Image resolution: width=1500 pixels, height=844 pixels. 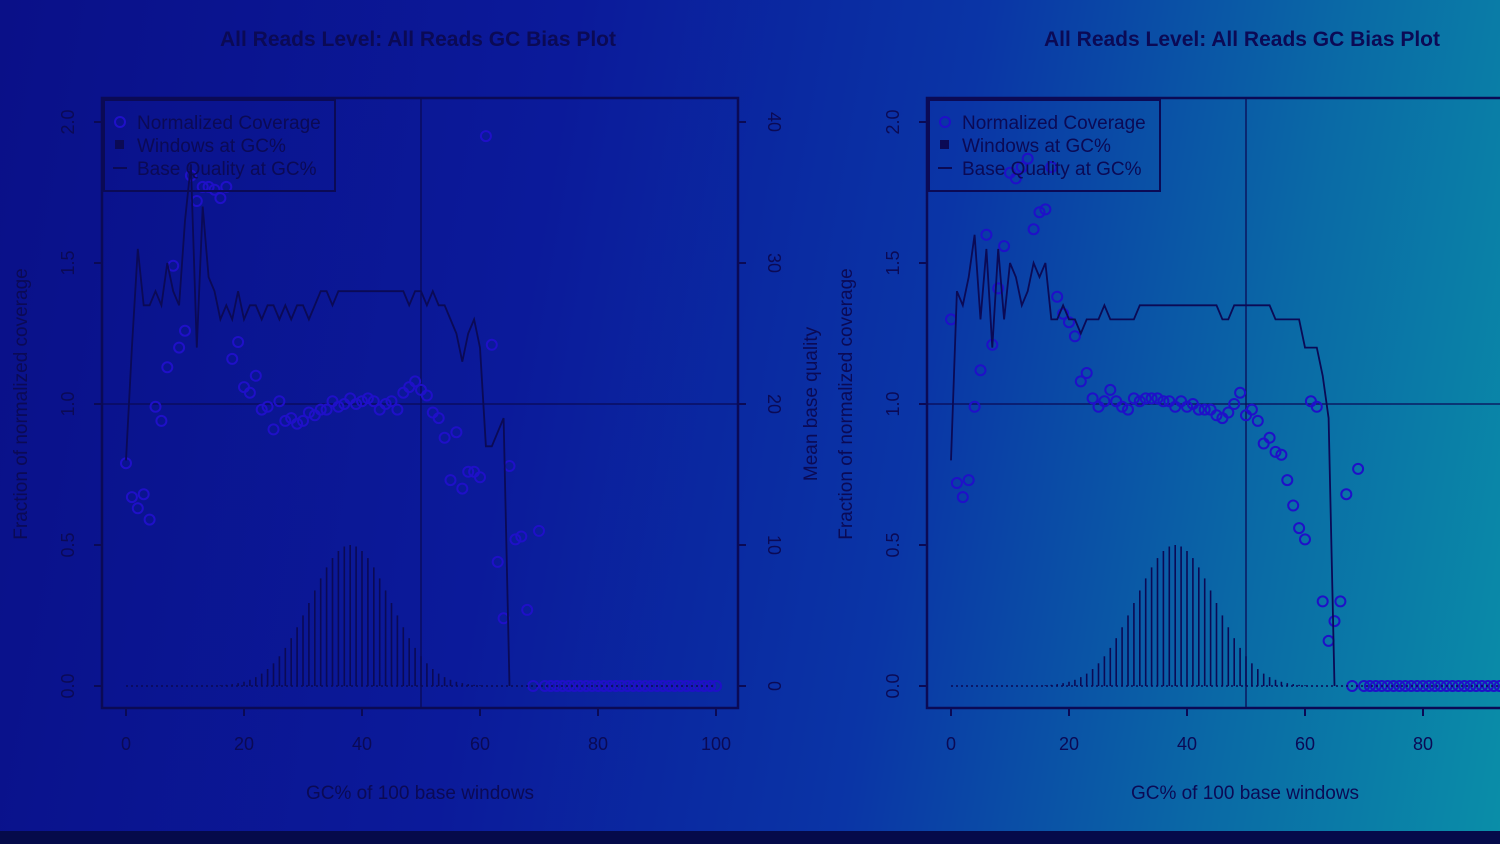 What do you see at coordinates (68, 262) in the screenshot?
I see `y-tick-label: 1.5` at bounding box center [68, 262].